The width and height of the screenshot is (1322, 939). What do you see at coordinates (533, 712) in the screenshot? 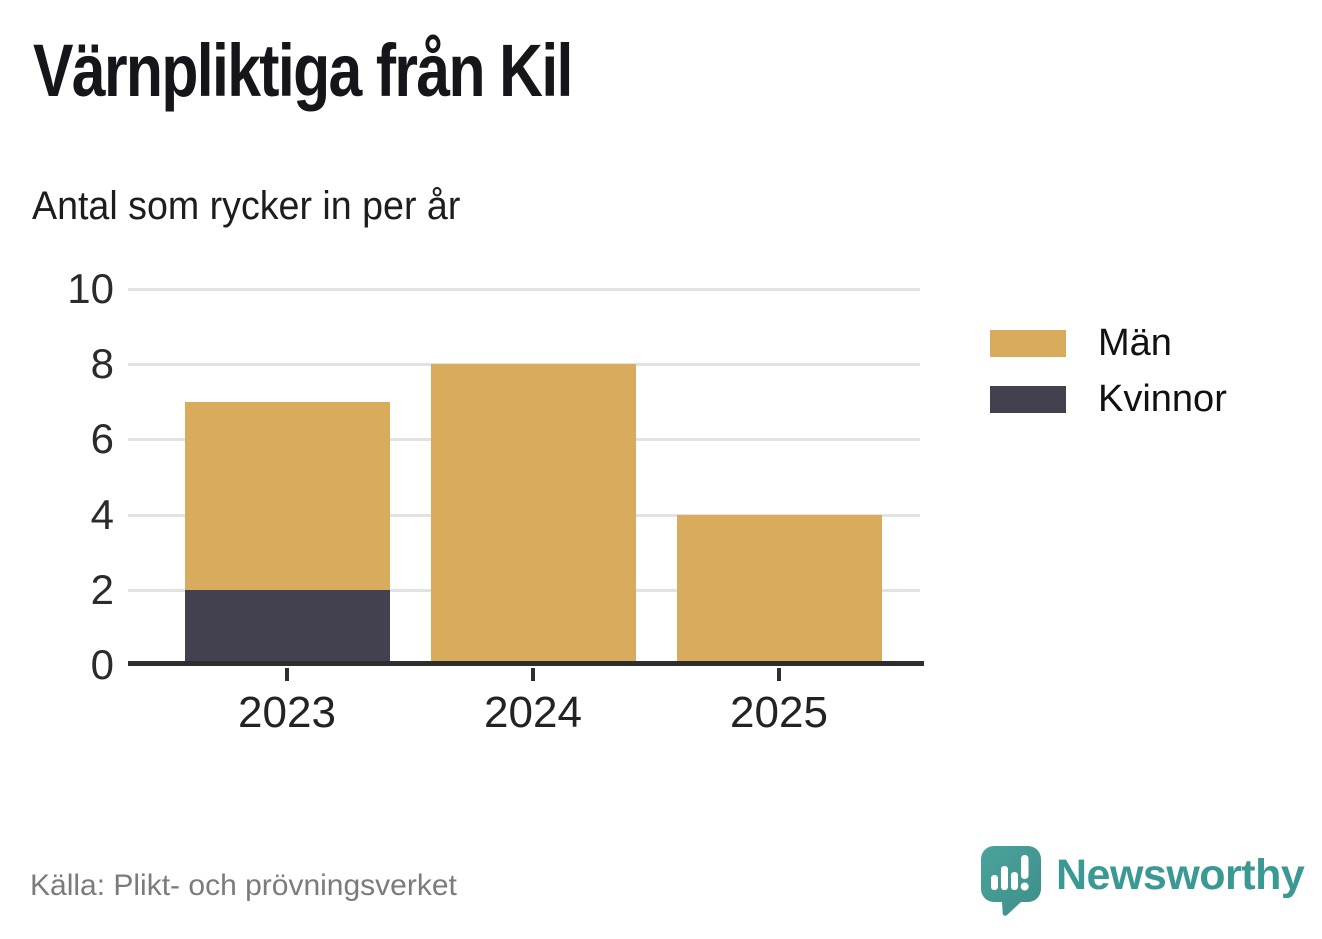
I see `x-axis-tick-label-2024: 2024` at bounding box center [533, 712].